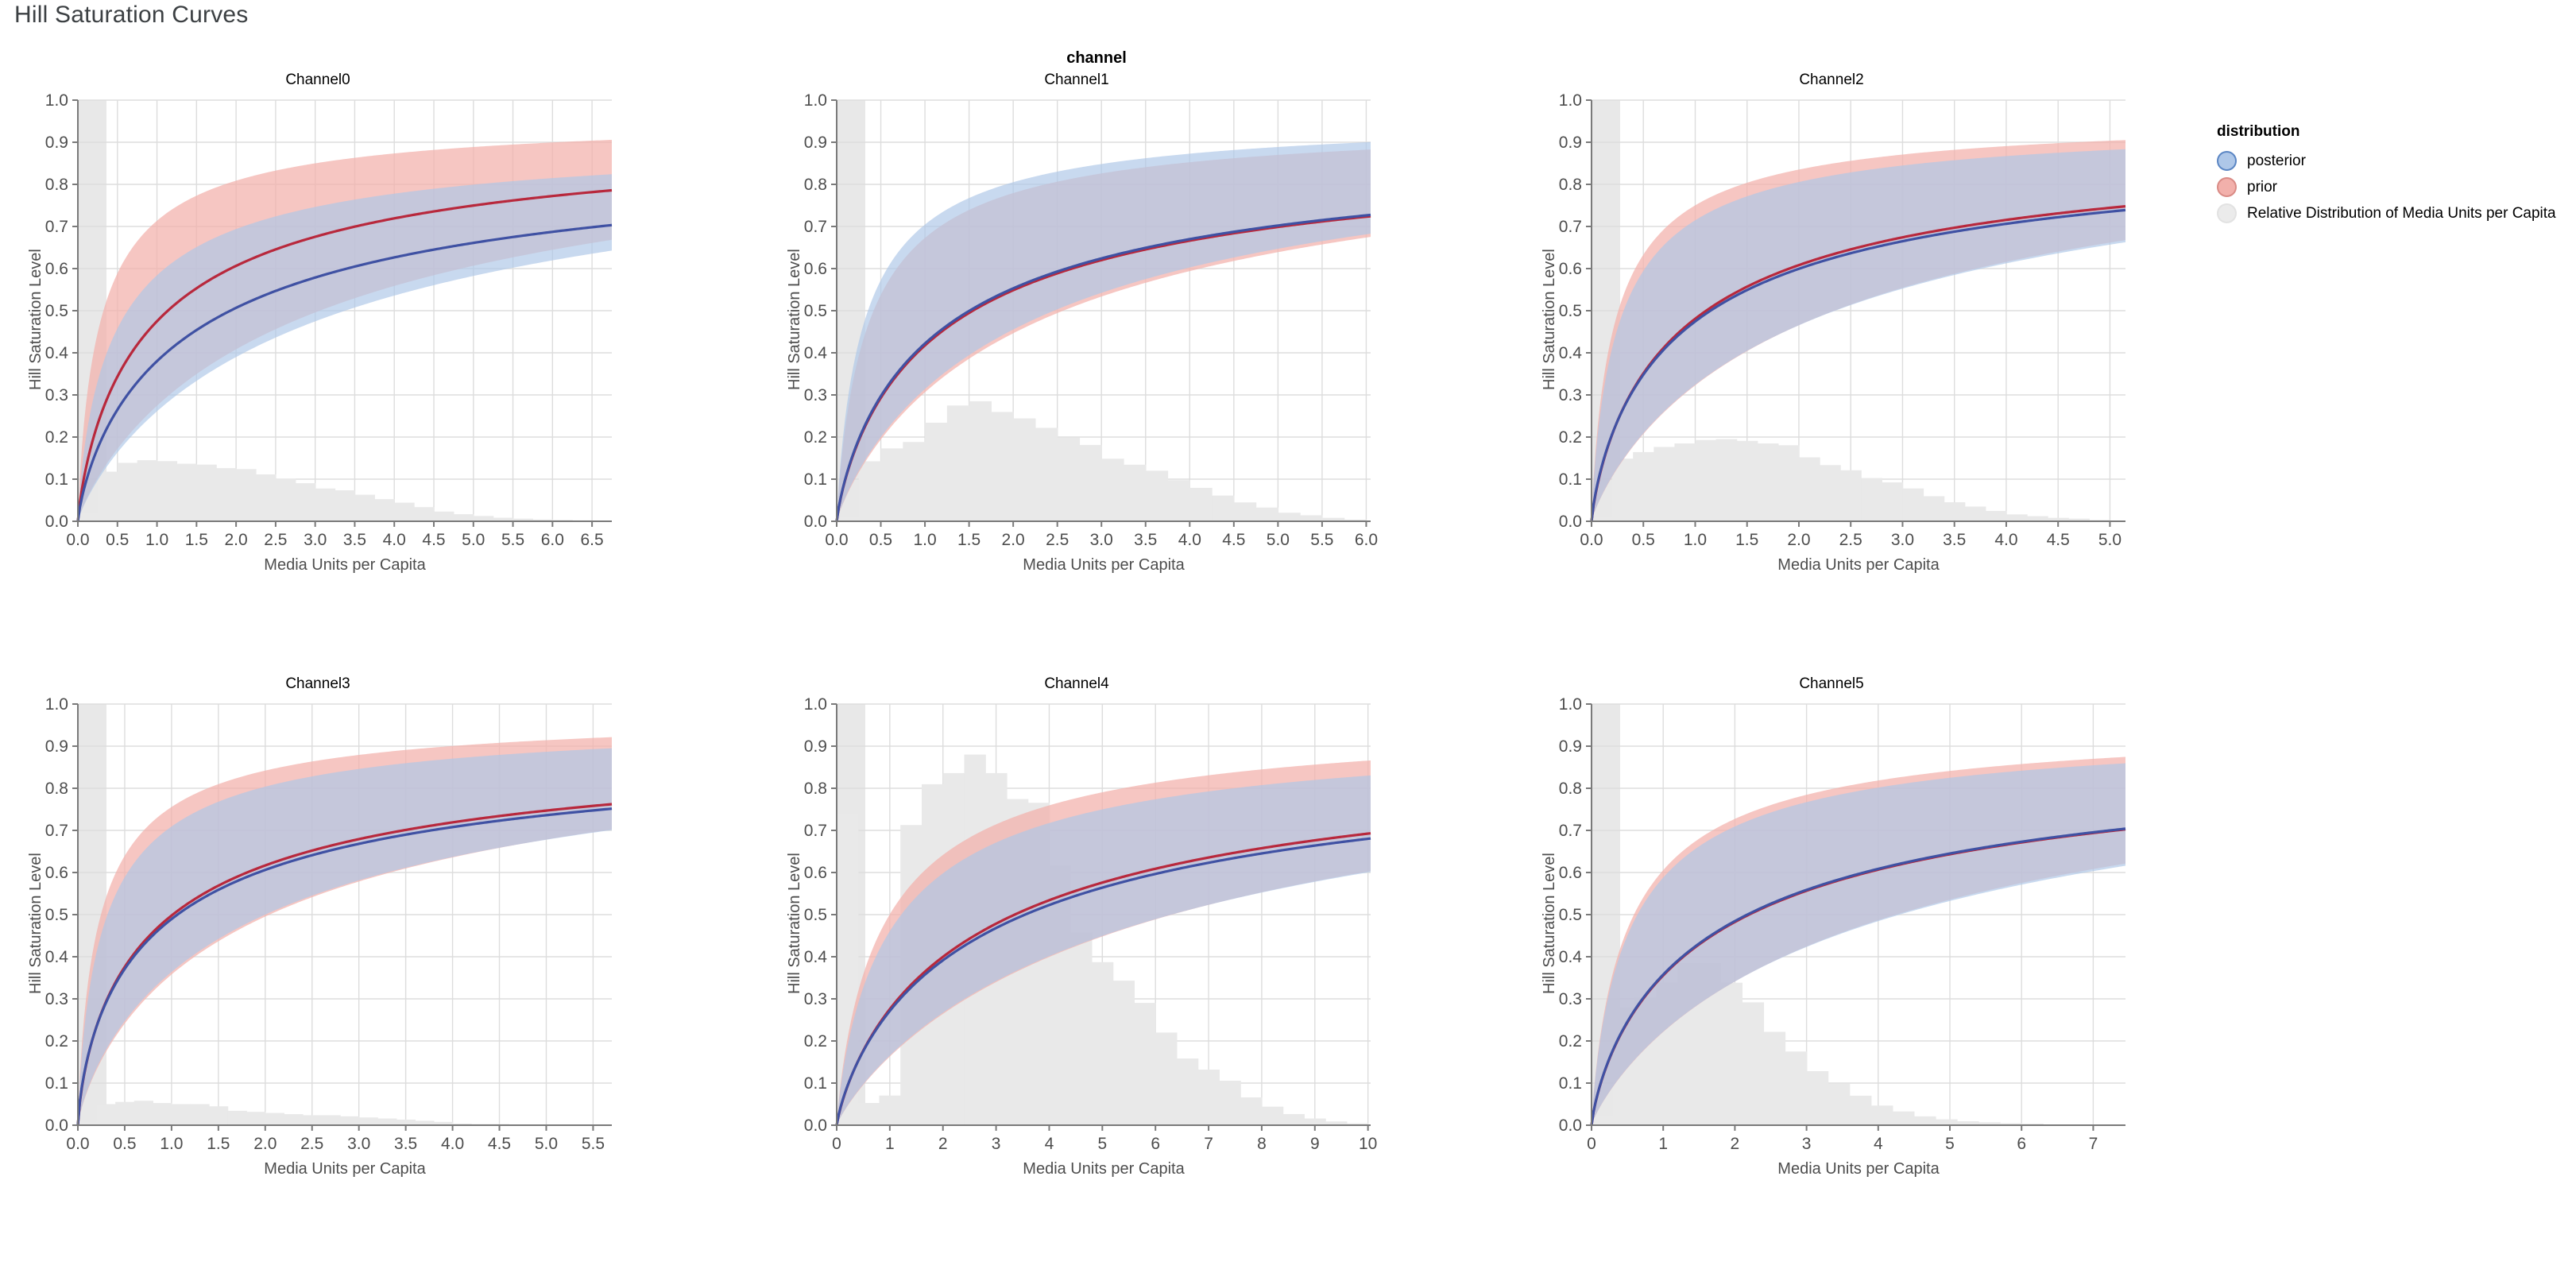 The image size is (2576, 1273). Describe the element at coordinates (1663, 1144) in the screenshot. I see `x-tick-label: 1` at that location.